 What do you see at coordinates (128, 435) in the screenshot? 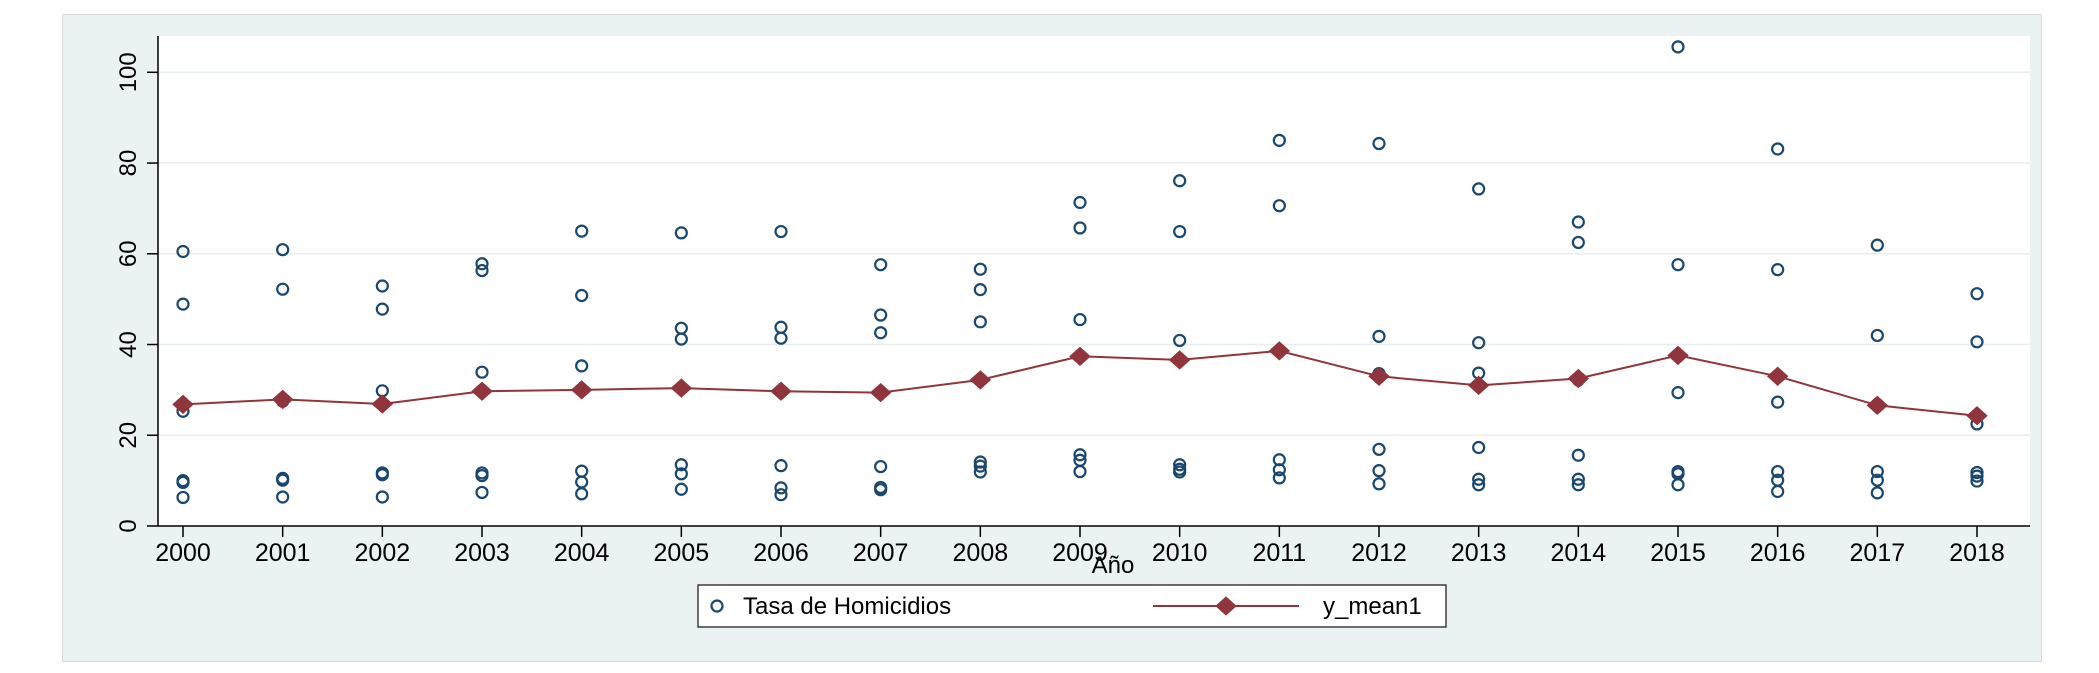
I see `y-tick-label: 20` at bounding box center [128, 435].